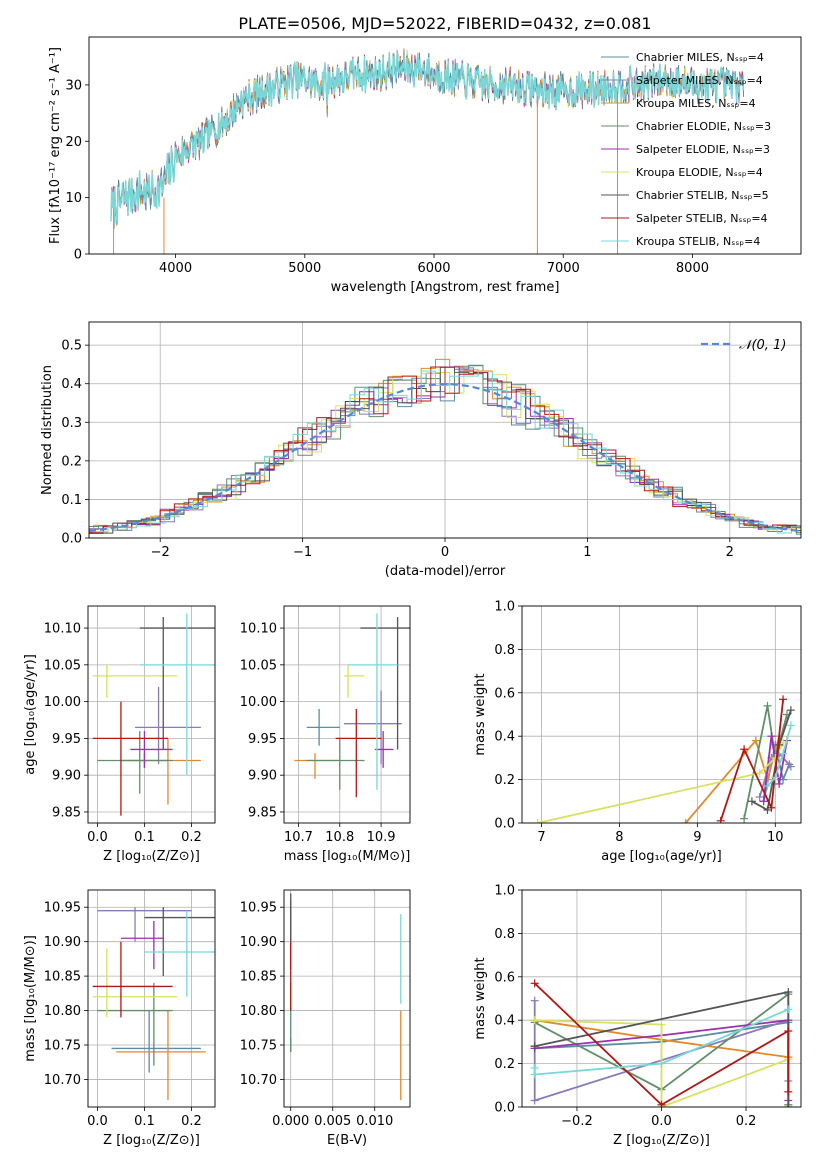  I want to click on x-tick-label: 9, so click(697, 837).